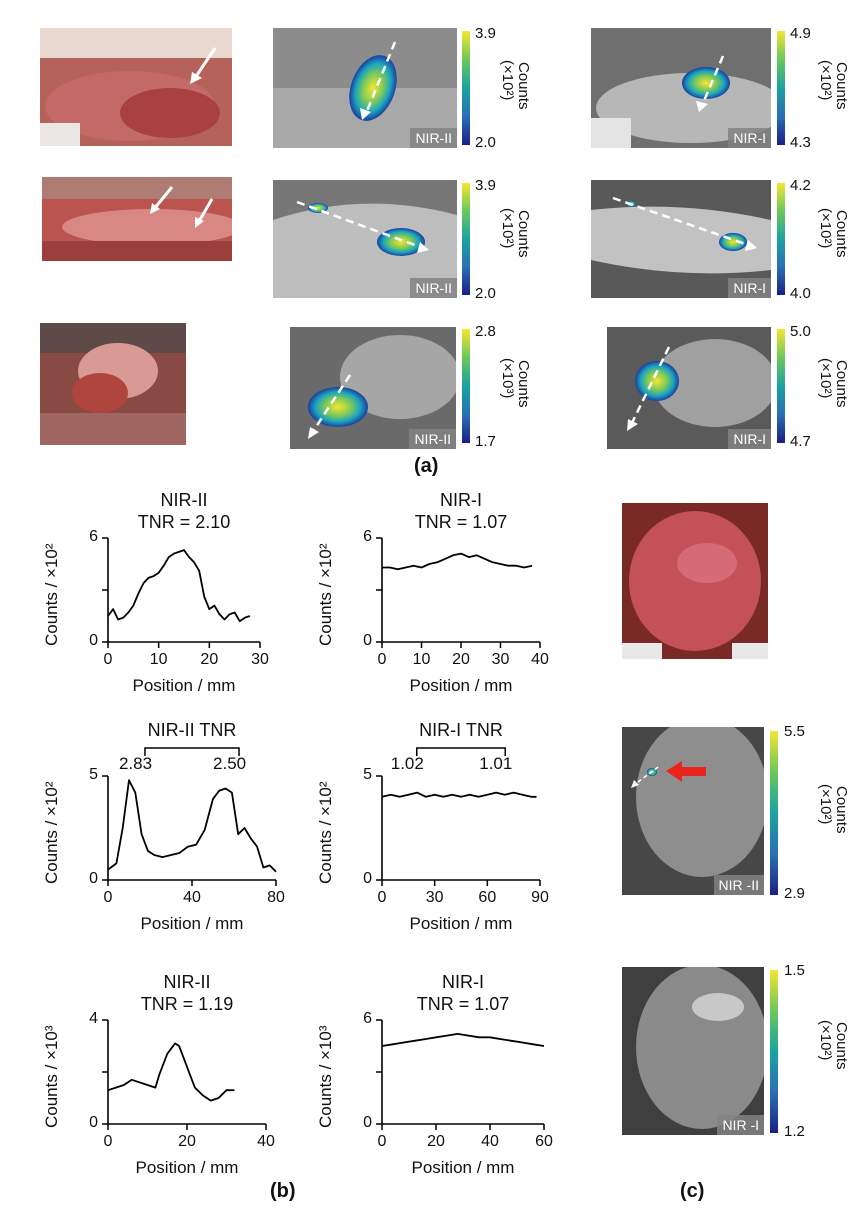 This screenshot has width=866, height=1220. Describe the element at coordinates (136, 87) in the screenshot. I see `tissue-photo` at that location.